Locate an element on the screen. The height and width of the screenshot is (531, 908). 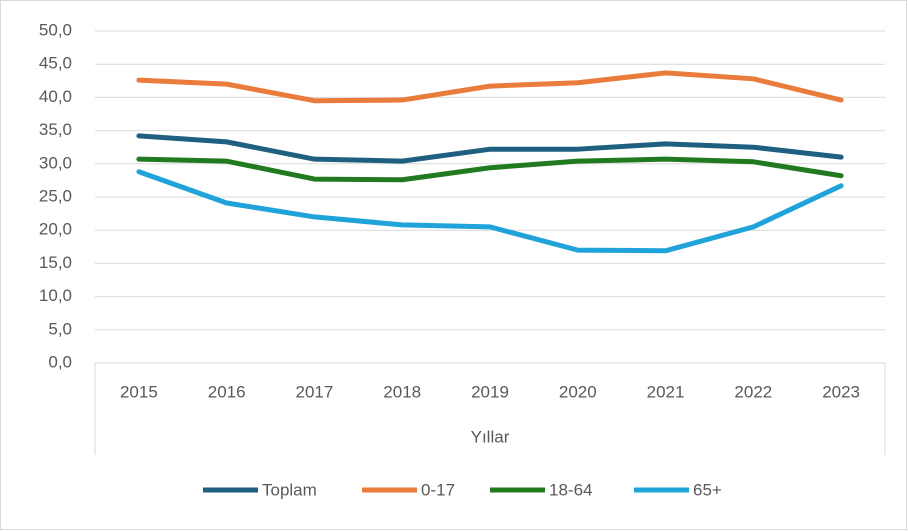
y-tick-label: 50,0 is located at coordinates (55, 29).